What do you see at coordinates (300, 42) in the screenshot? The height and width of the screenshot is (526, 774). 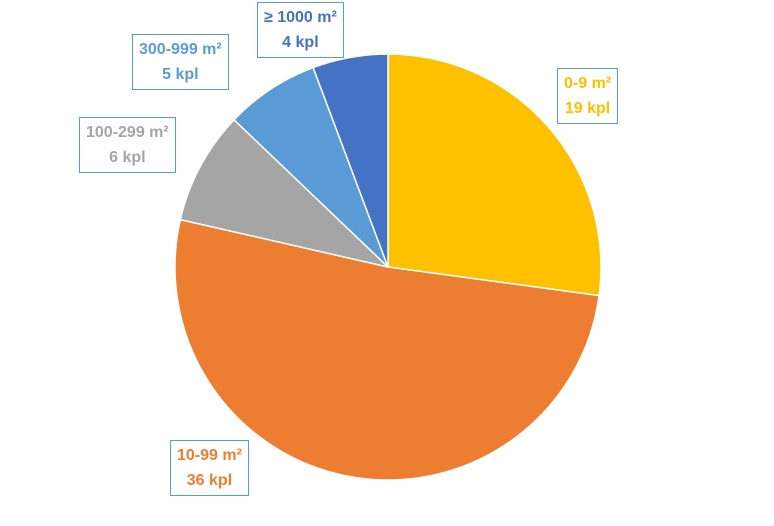 I see `data-label-value: 4 kpl` at bounding box center [300, 42].